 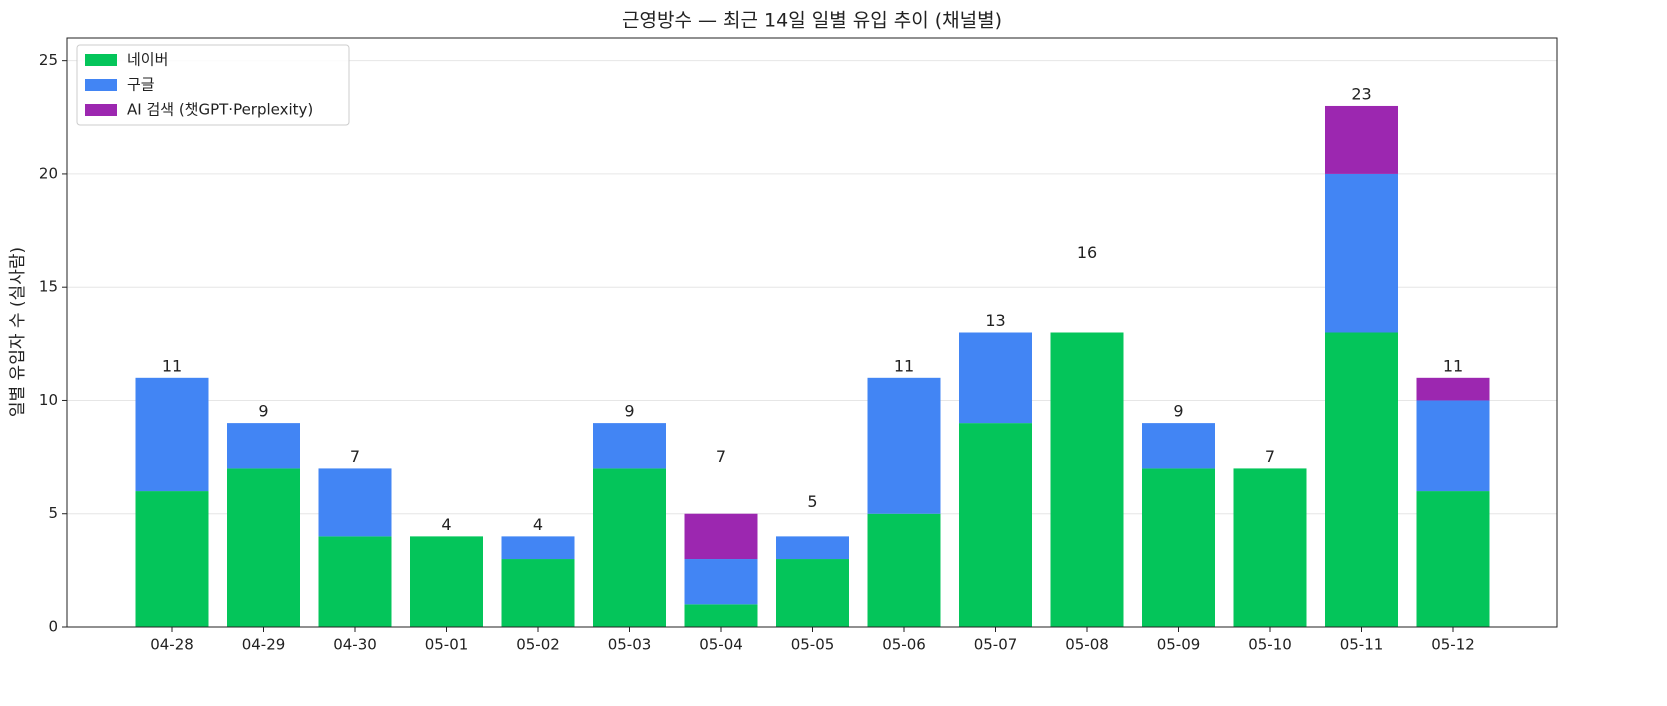 What do you see at coordinates (48, 60) in the screenshot?
I see `y-tick-label: 25` at bounding box center [48, 60].